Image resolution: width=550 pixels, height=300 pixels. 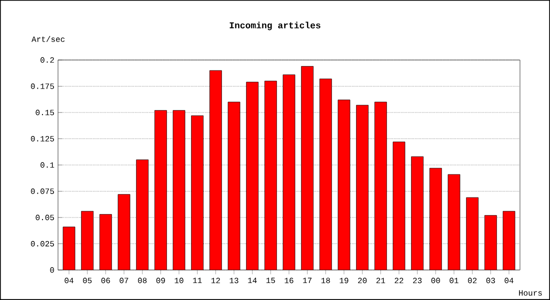 What do you see at coordinates (87, 281) in the screenshot?
I see `x-tick-label: 05` at bounding box center [87, 281].